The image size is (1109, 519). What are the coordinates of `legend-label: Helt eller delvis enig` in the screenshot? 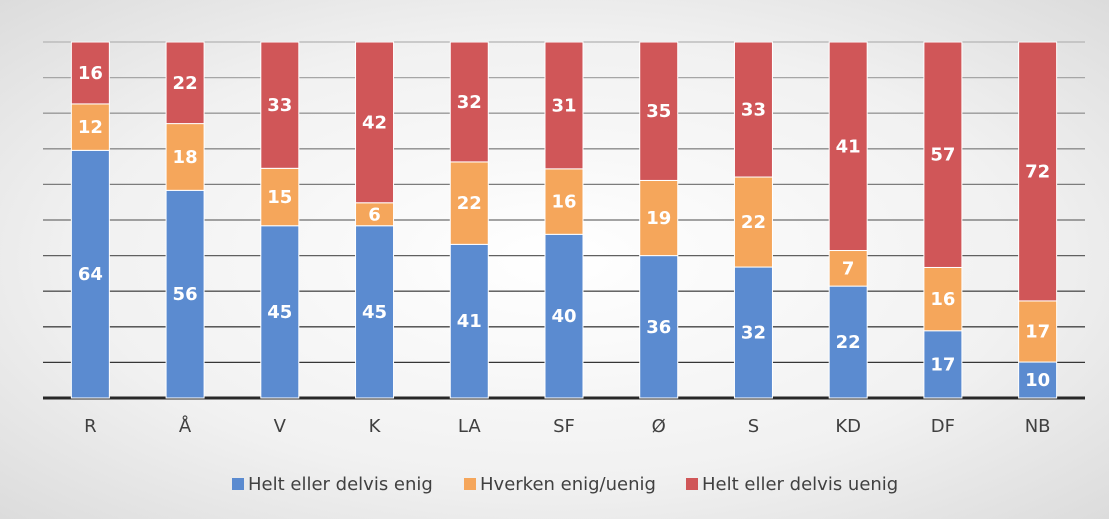 It's located at (340, 484).